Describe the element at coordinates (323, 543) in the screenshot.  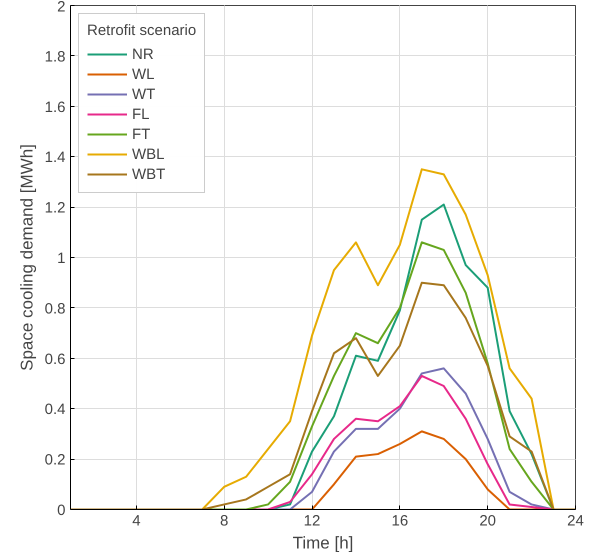
I see `x-axis-title: Time [h]` at that location.